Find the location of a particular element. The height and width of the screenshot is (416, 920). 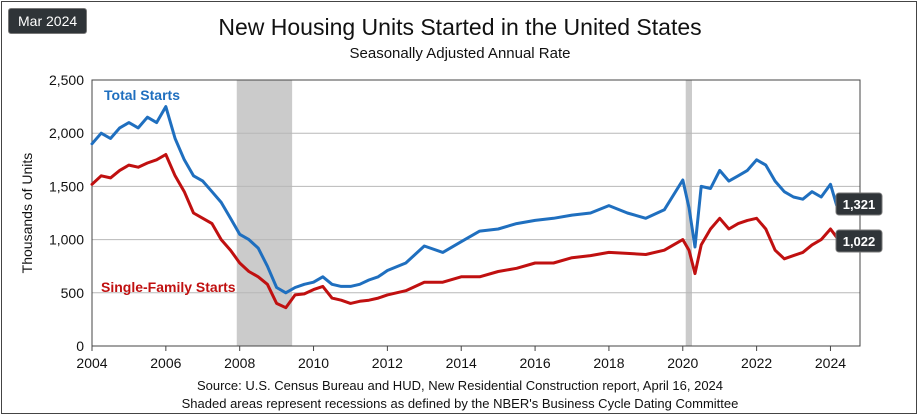

y-tick-label: 2,500 is located at coordinates (66, 80).